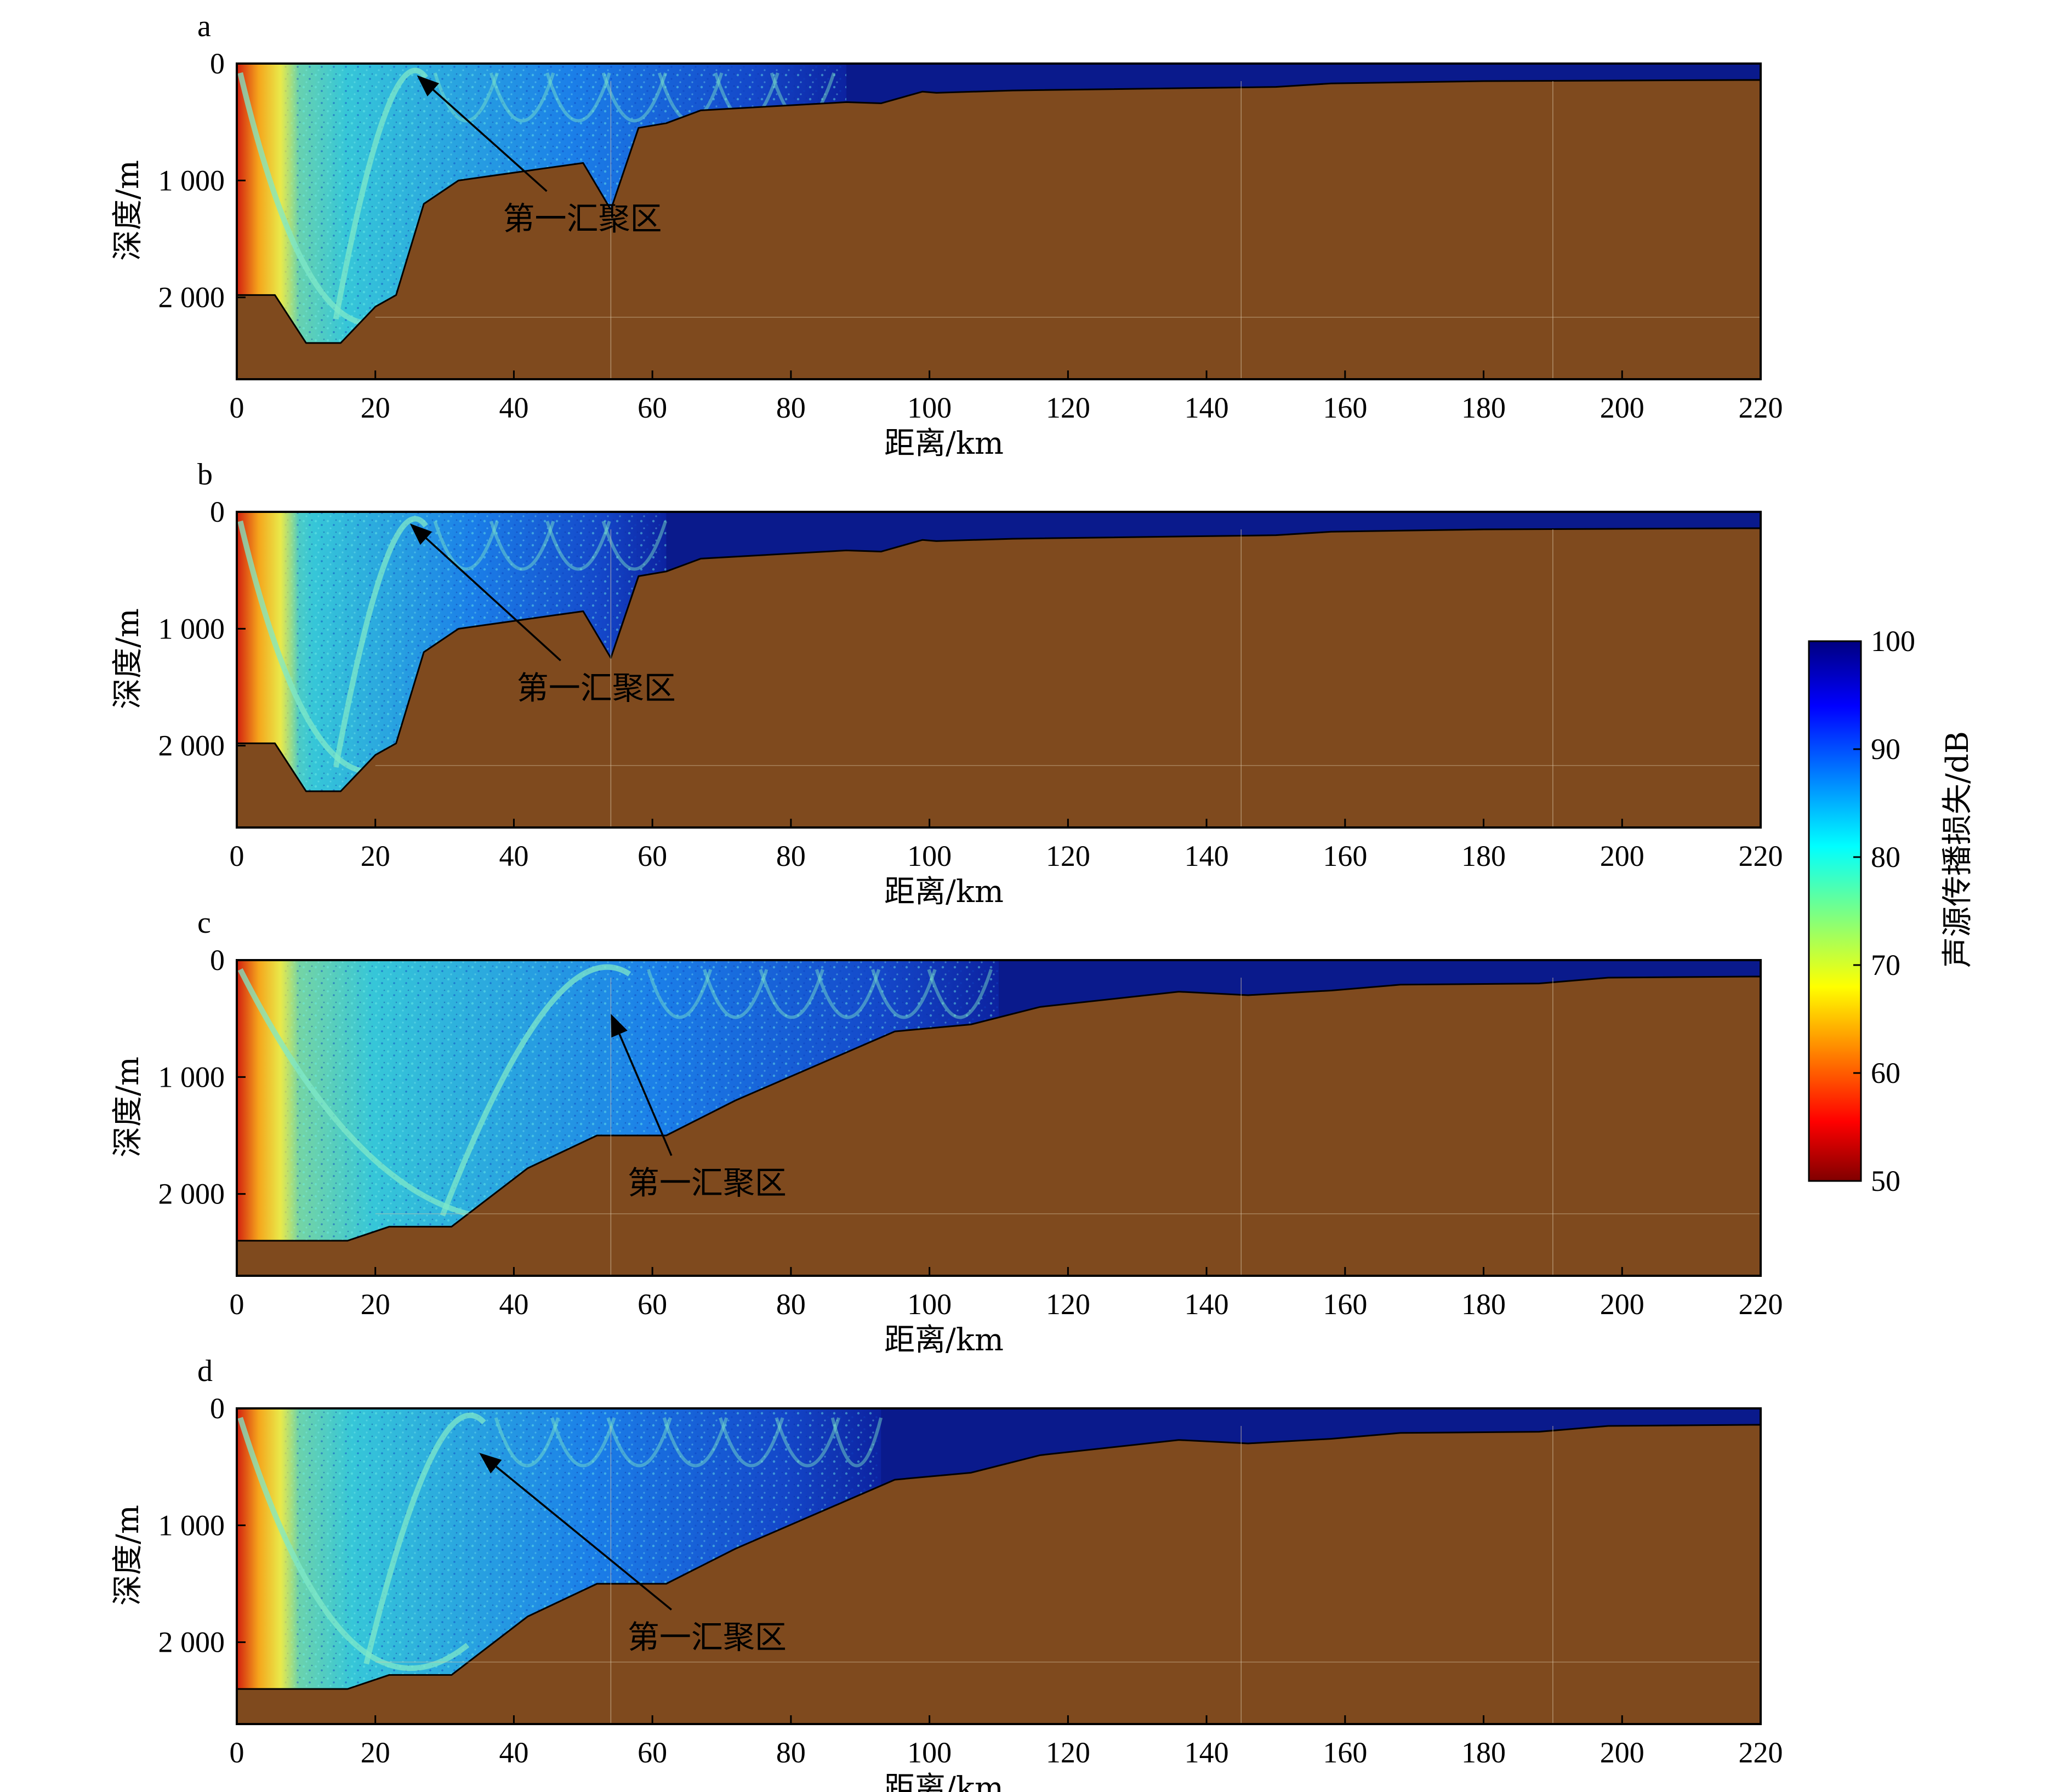  Describe the element at coordinates (1958, 849) in the screenshot. I see `colorbar-label: 声源传播损失/dB` at that location.